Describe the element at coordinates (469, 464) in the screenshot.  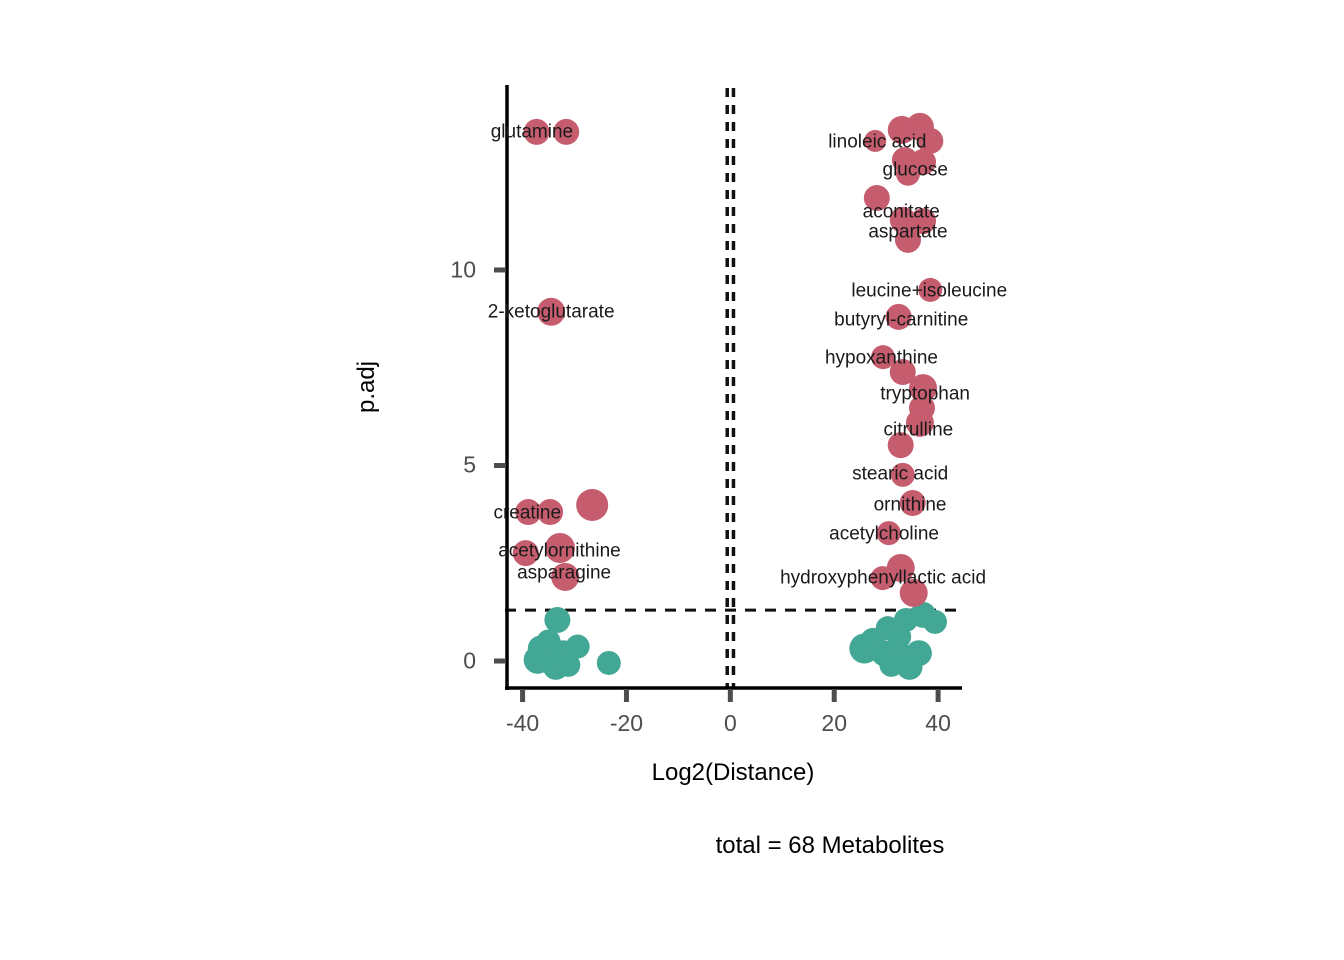
I see `y-tick-label: 5` at that location.